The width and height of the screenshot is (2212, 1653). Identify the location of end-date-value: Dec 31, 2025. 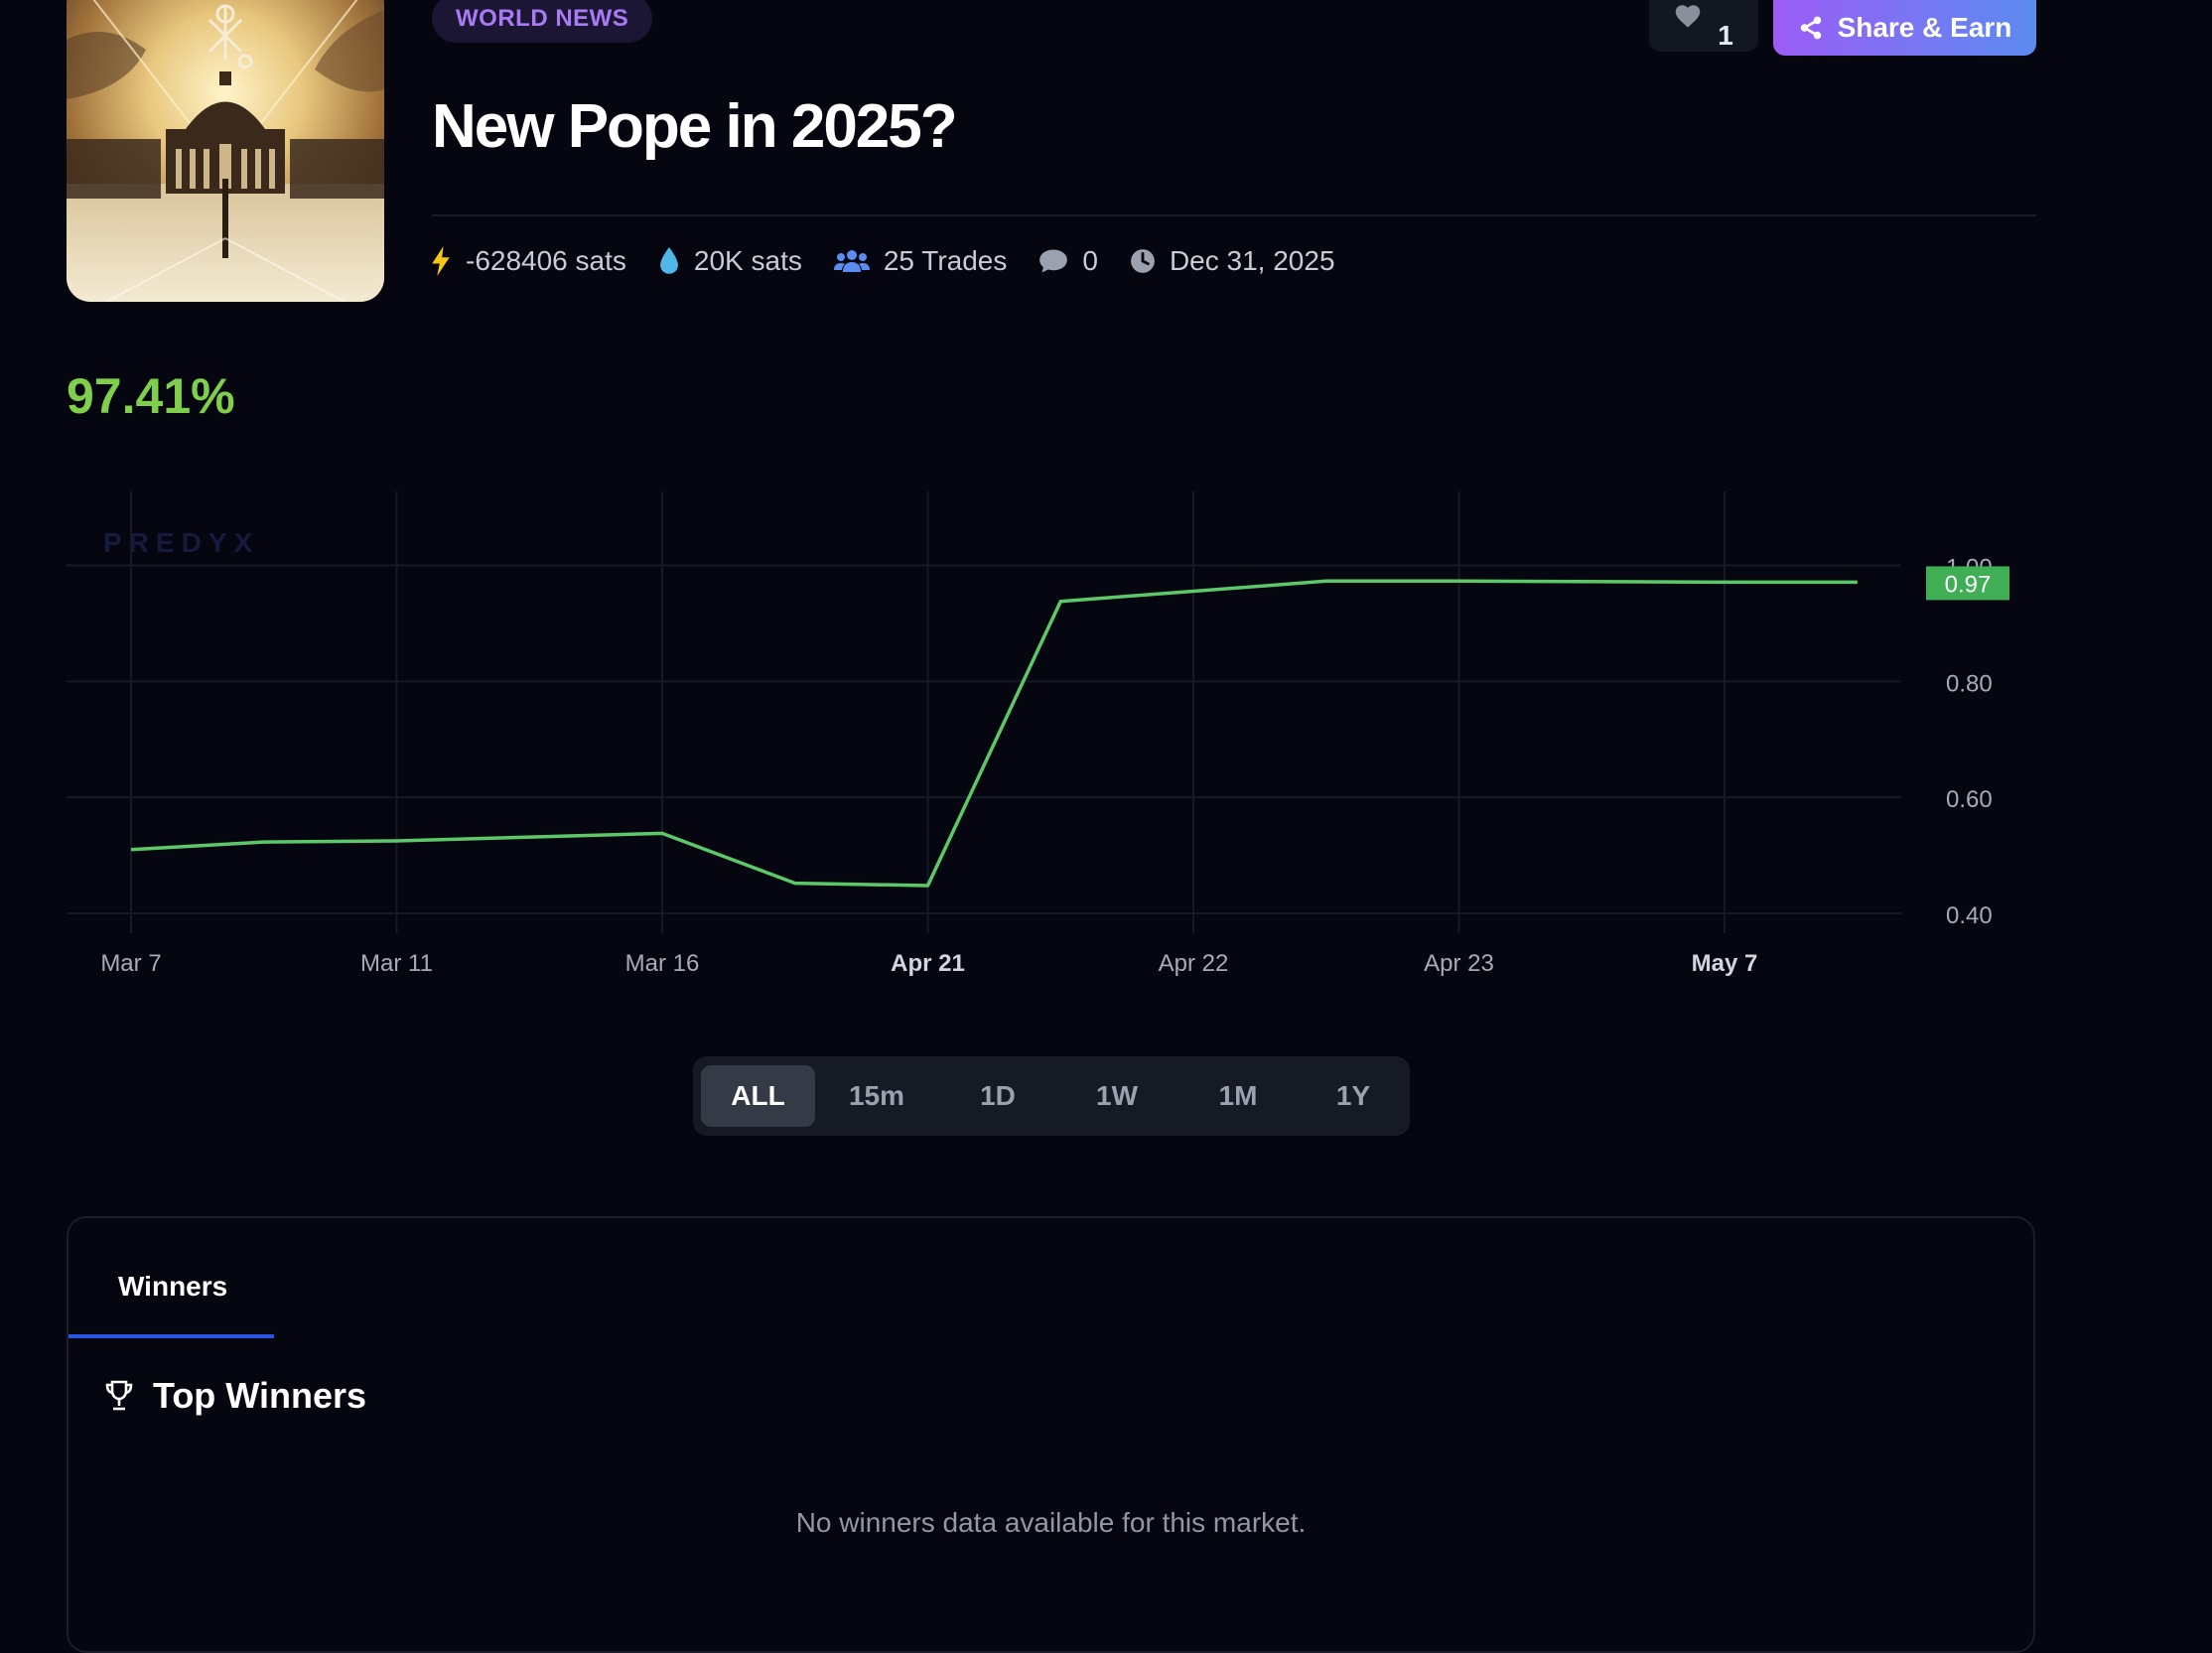
(1252, 260).